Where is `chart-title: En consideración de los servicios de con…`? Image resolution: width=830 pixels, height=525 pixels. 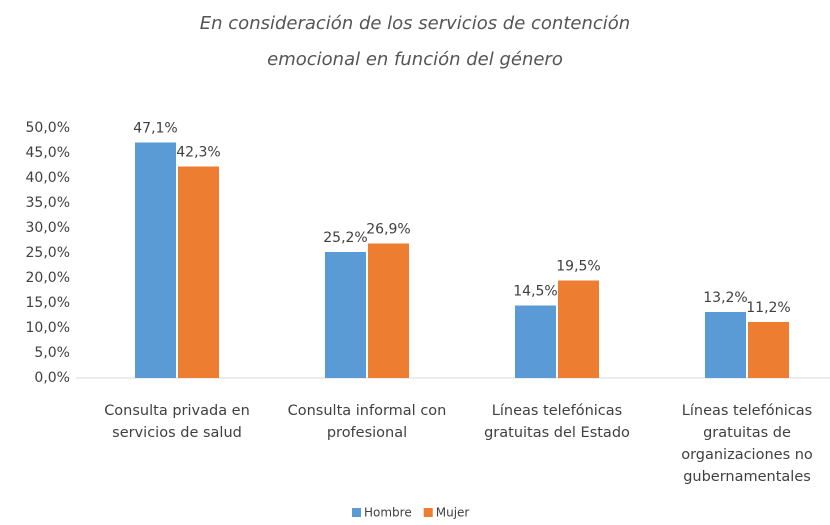 chart-title: En consideración de los servicios de con… is located at coordinates (415, 41).